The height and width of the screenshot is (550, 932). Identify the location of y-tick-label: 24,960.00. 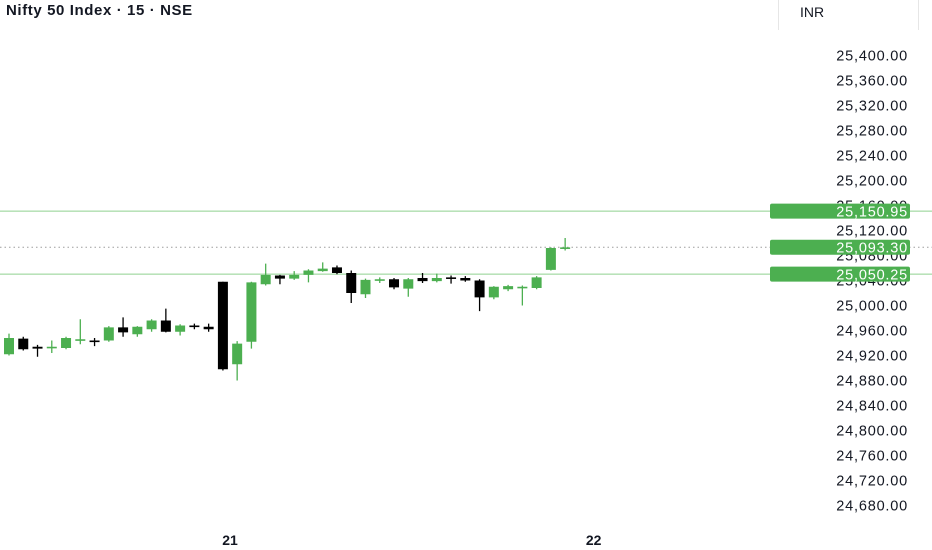
(872, 332).